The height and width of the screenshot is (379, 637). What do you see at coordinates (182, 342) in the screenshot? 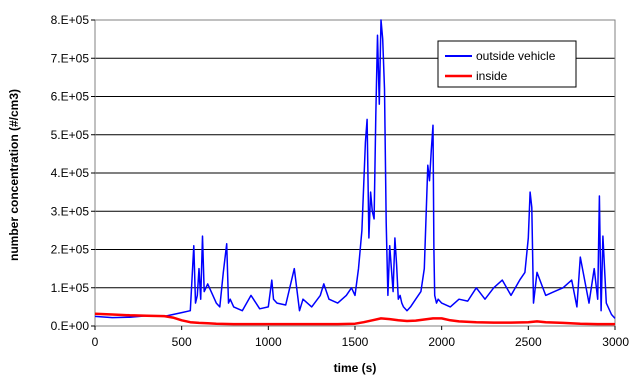
I see `x-tick-label-1: 500` at bounding box center [182, 342].